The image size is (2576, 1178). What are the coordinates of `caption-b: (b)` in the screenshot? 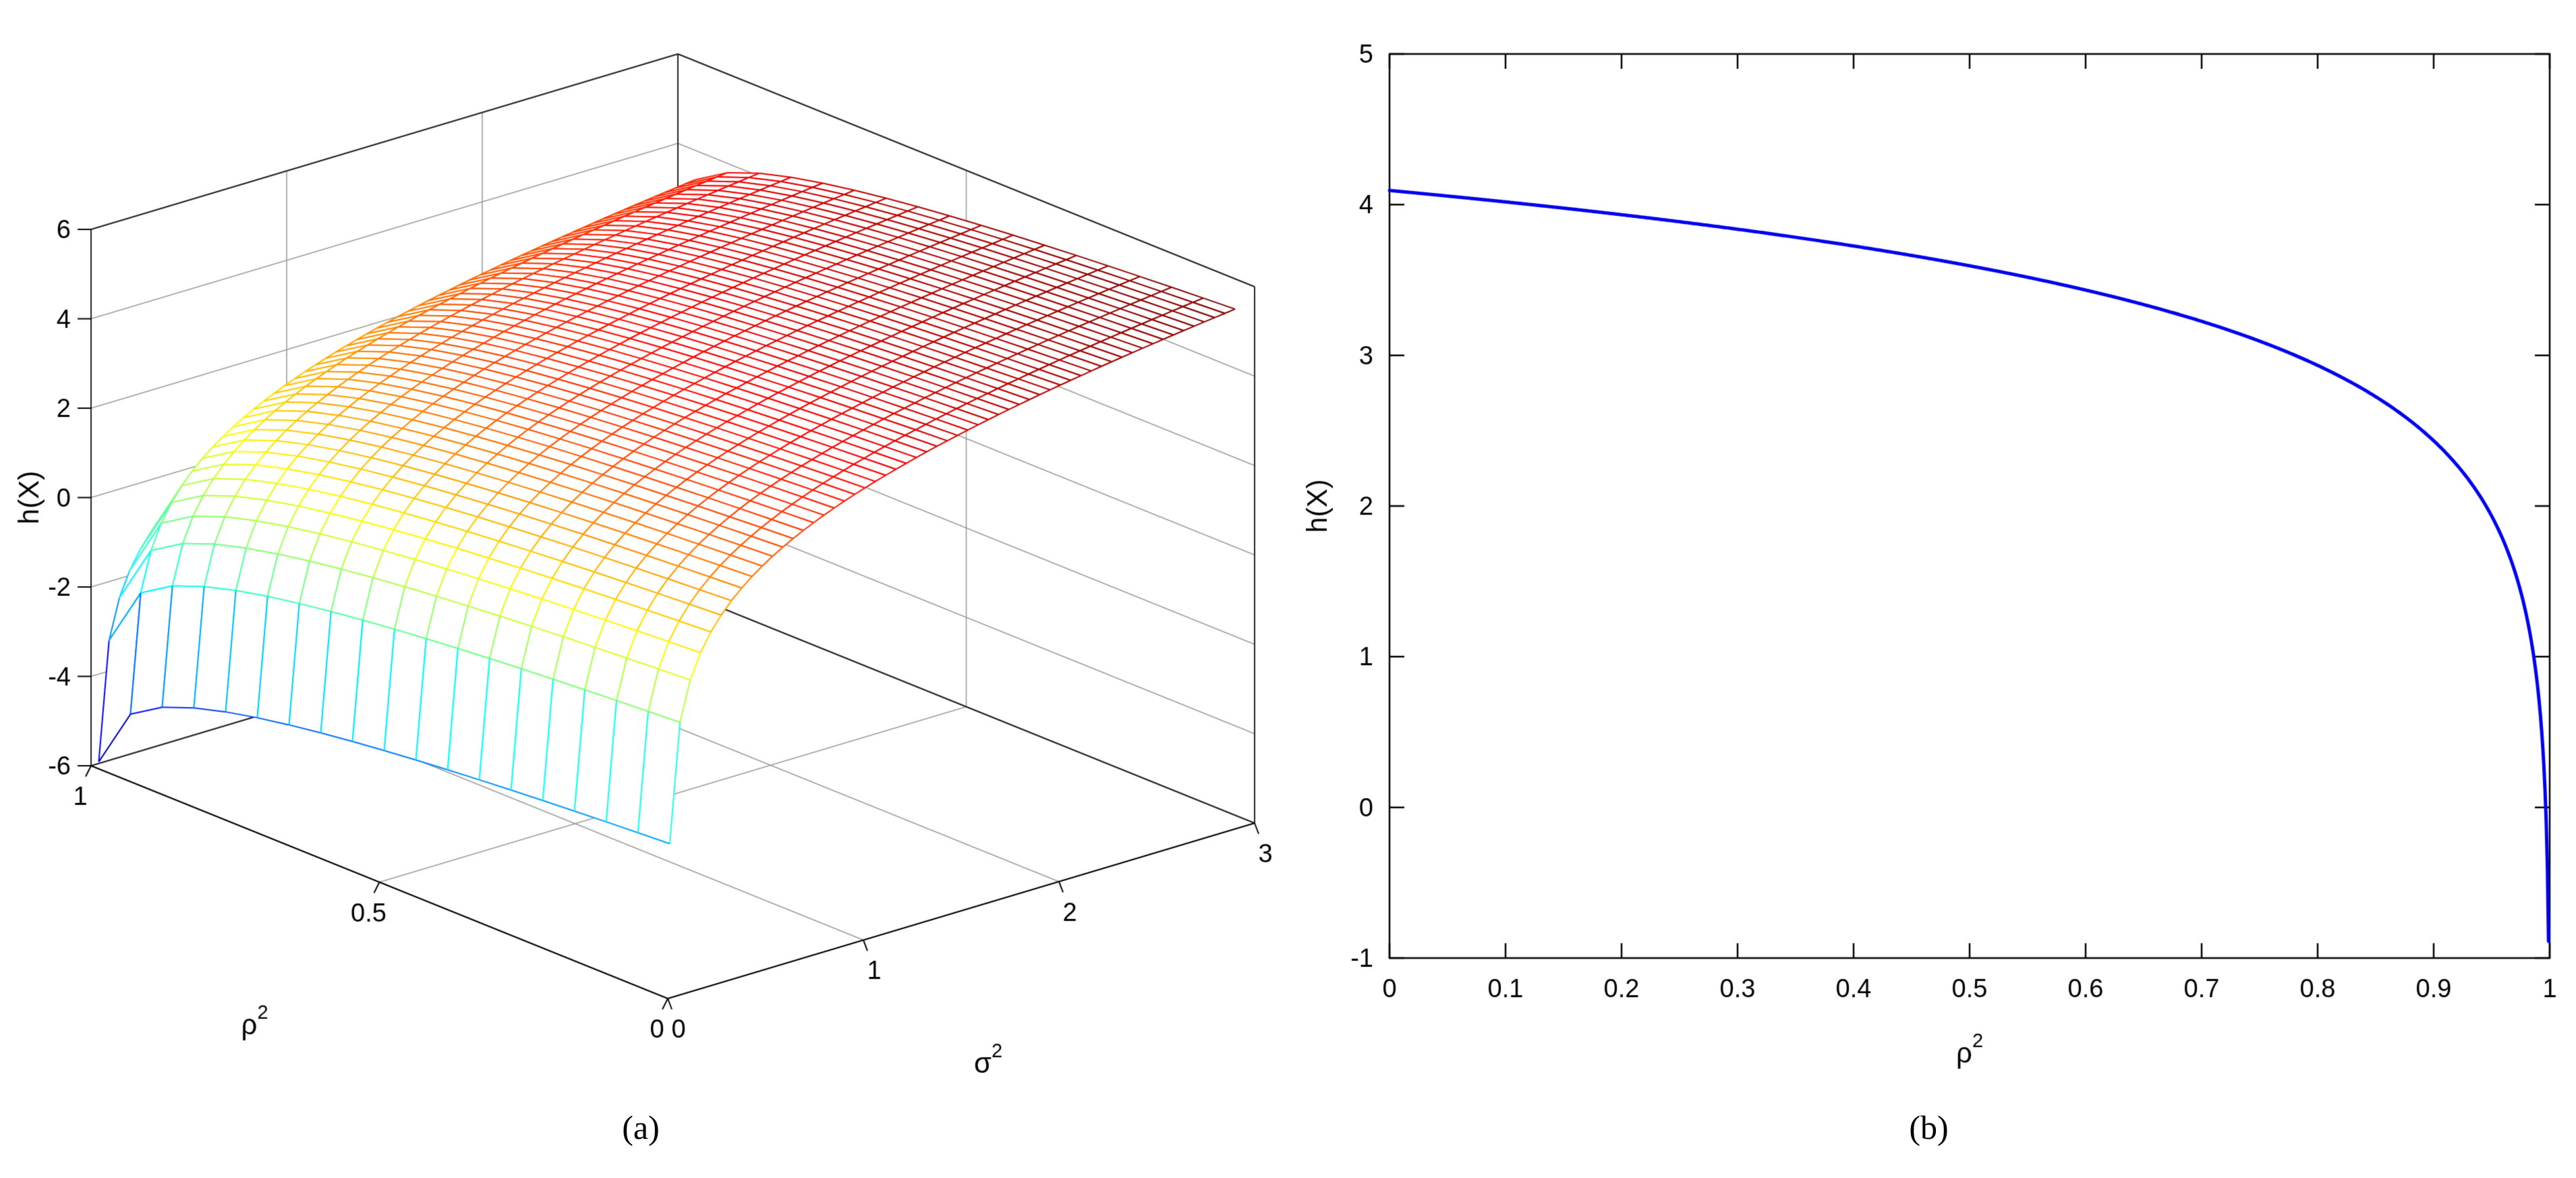 It's located at (1929, 1128).